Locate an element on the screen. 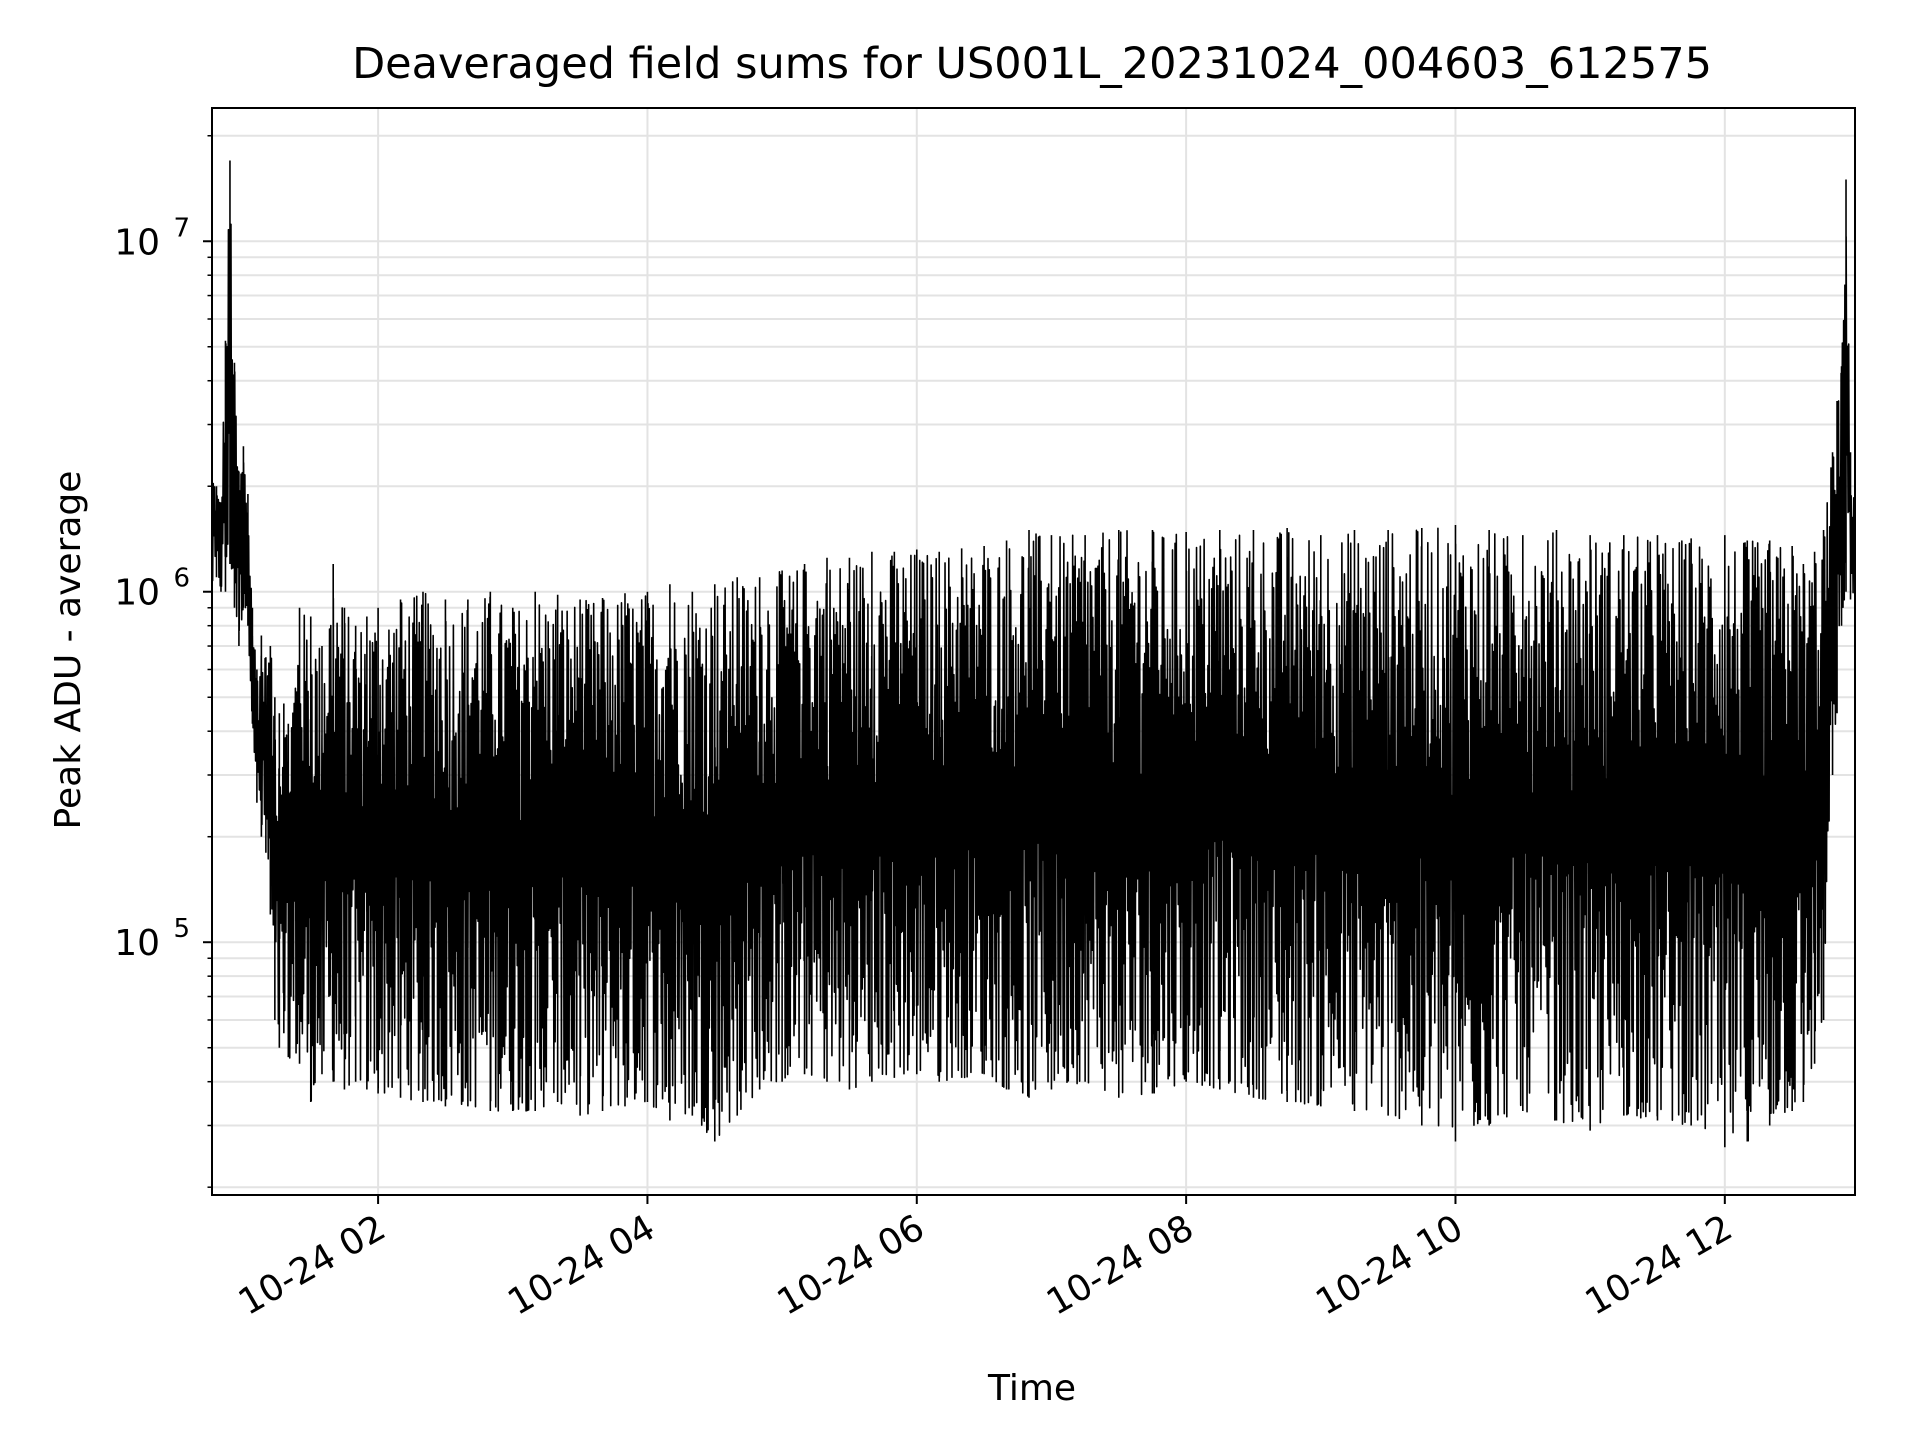 The width and height of the screenshot is (1920, 1440). y-tick-label-exponent: 7 is located at coordinates (181, 228).